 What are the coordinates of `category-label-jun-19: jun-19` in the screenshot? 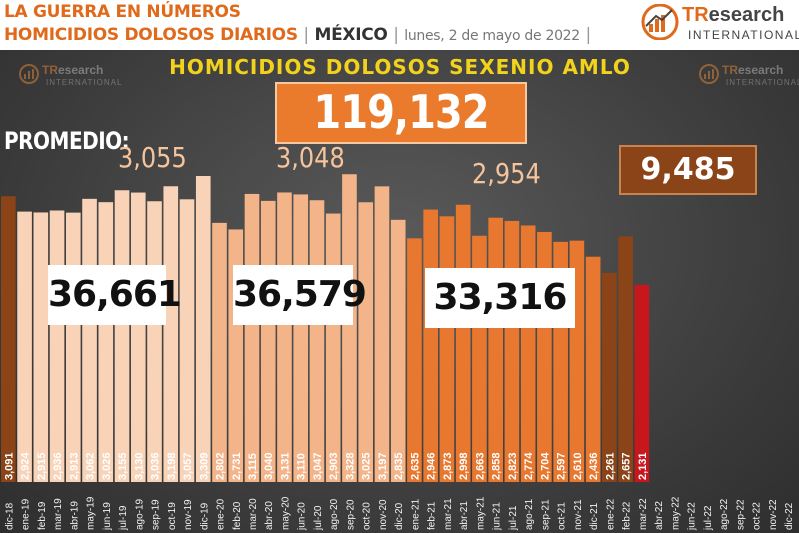 It's located at (107, 516).